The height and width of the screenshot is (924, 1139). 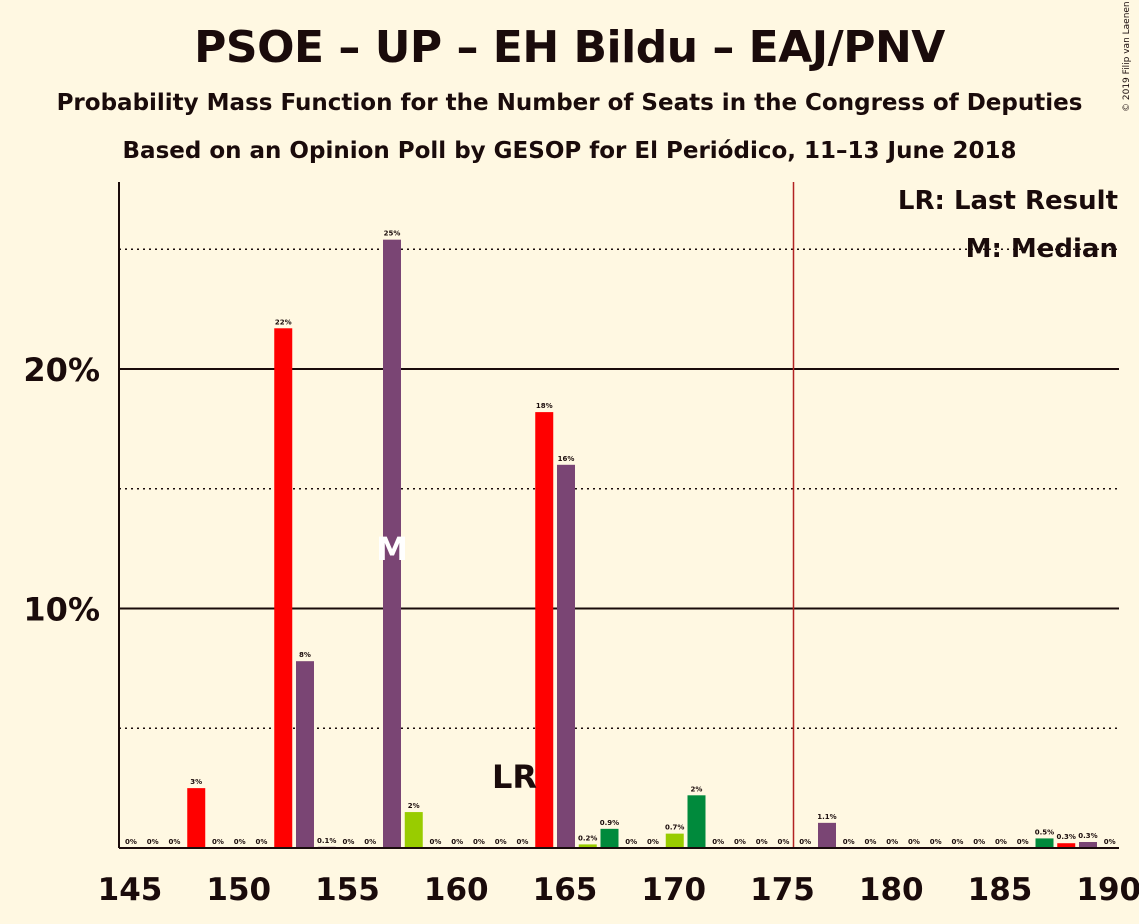 I want to click on y-tick-label: 10%, so click(x=61, y=610).